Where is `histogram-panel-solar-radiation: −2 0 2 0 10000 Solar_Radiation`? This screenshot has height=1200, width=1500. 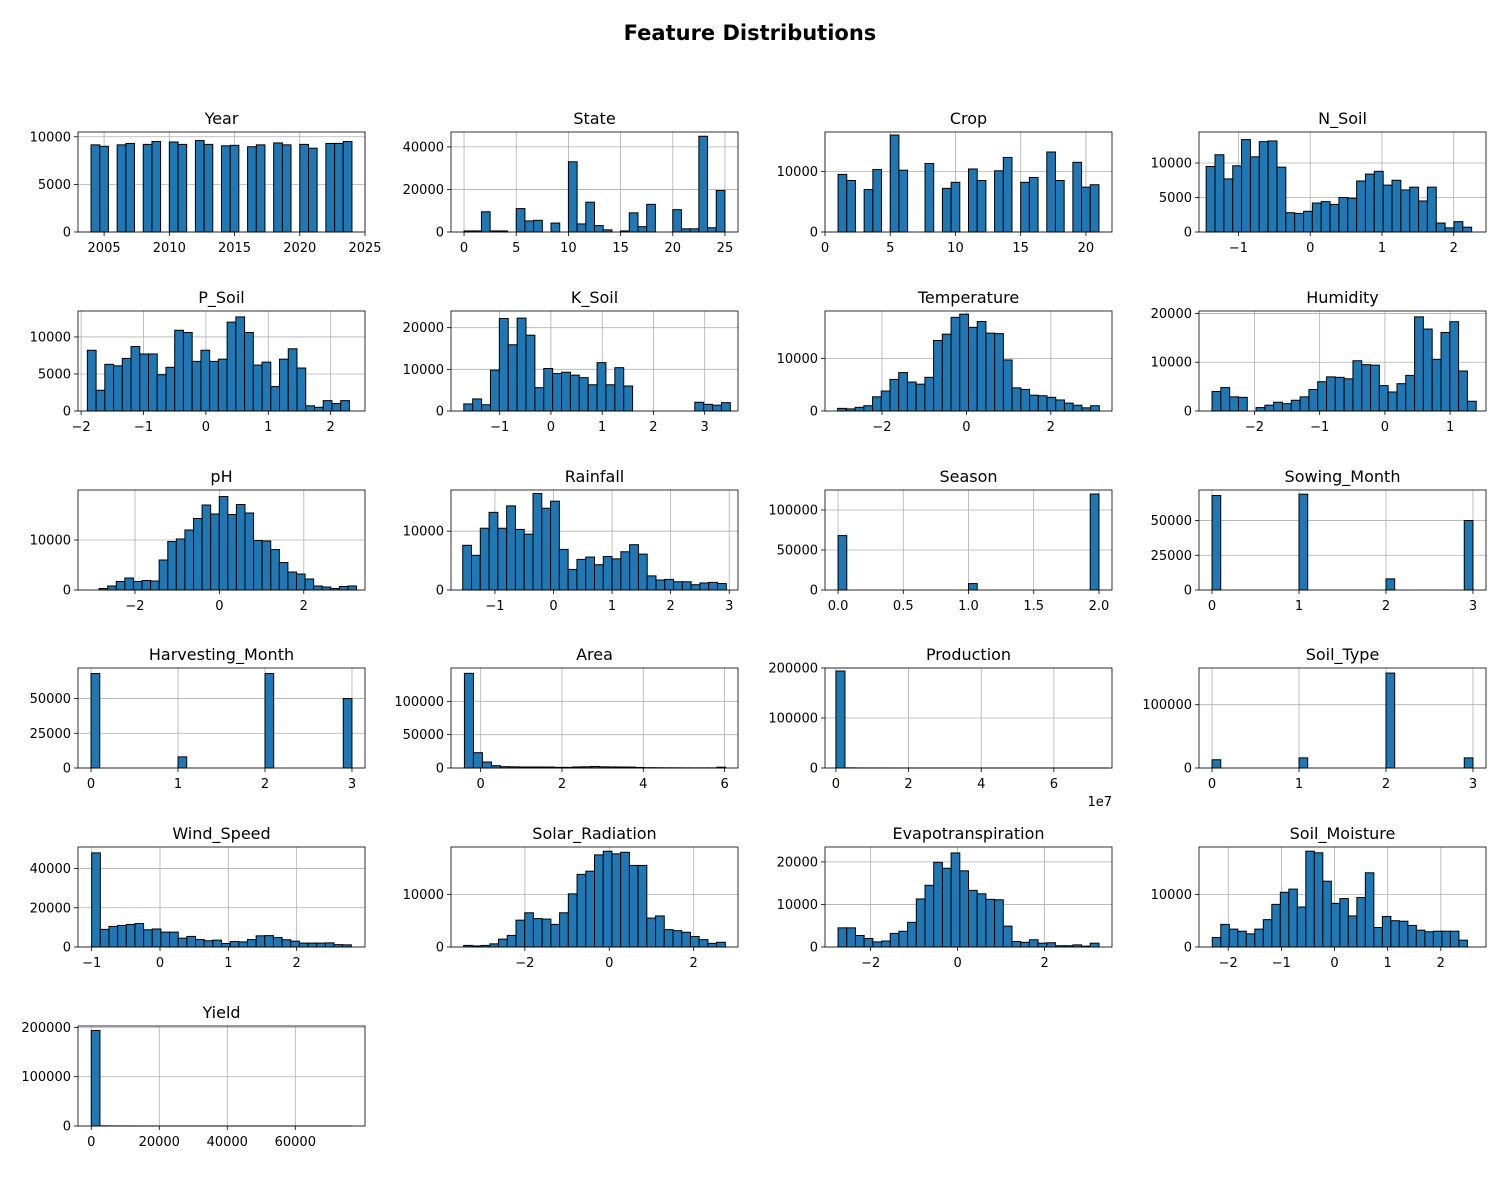
histogram-panel-solar-radiation: −2 0 2 0 10000 Solar_Radiation is located at coordinates (571, 897).